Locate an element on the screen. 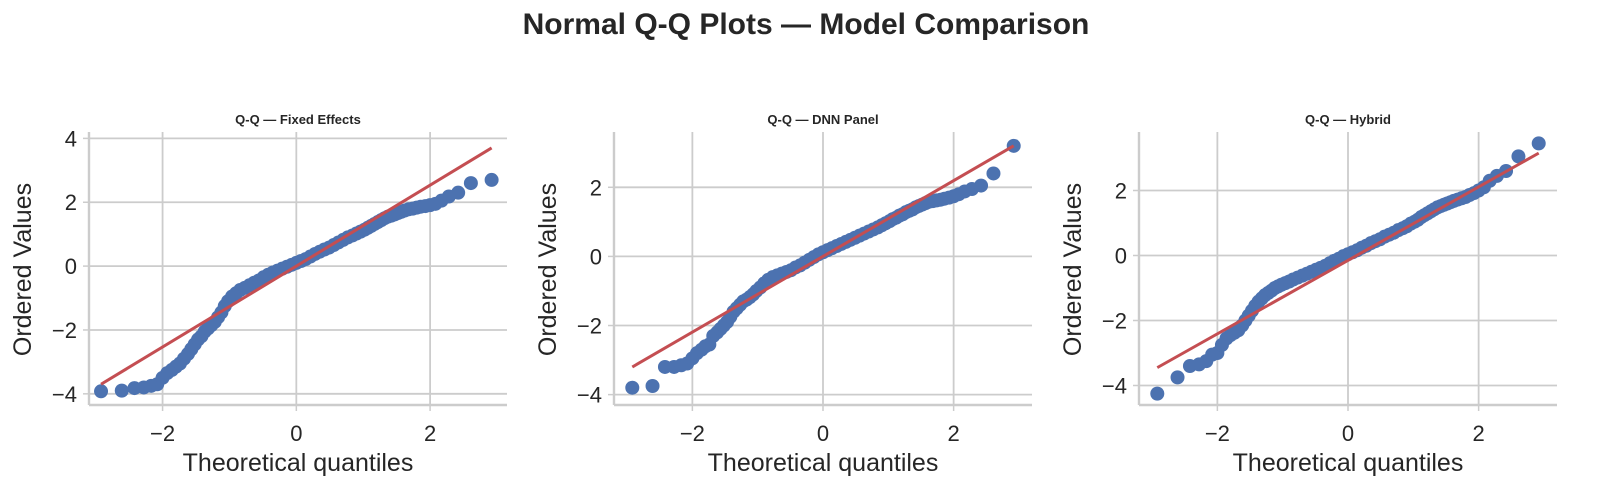  panel-title: Q-Q — DNN Panel is located at coordinates (822, 119).